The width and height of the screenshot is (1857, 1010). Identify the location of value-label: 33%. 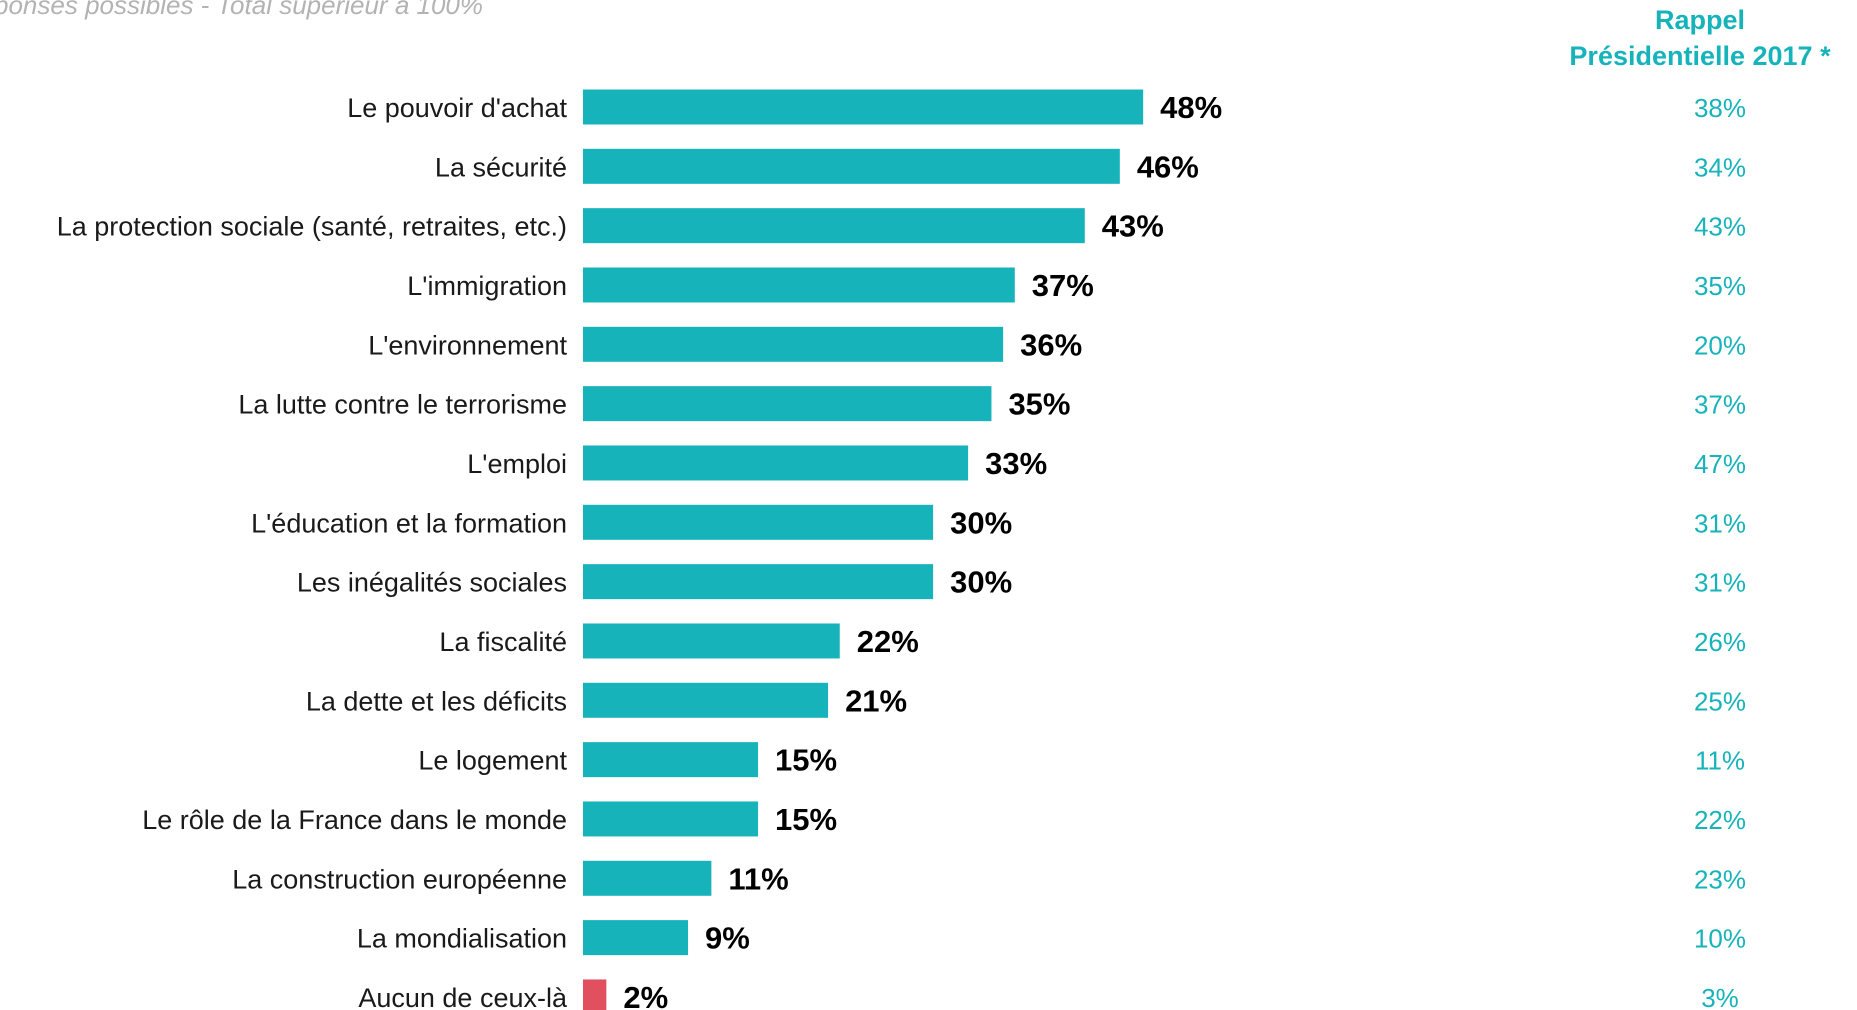
(1016, 463).